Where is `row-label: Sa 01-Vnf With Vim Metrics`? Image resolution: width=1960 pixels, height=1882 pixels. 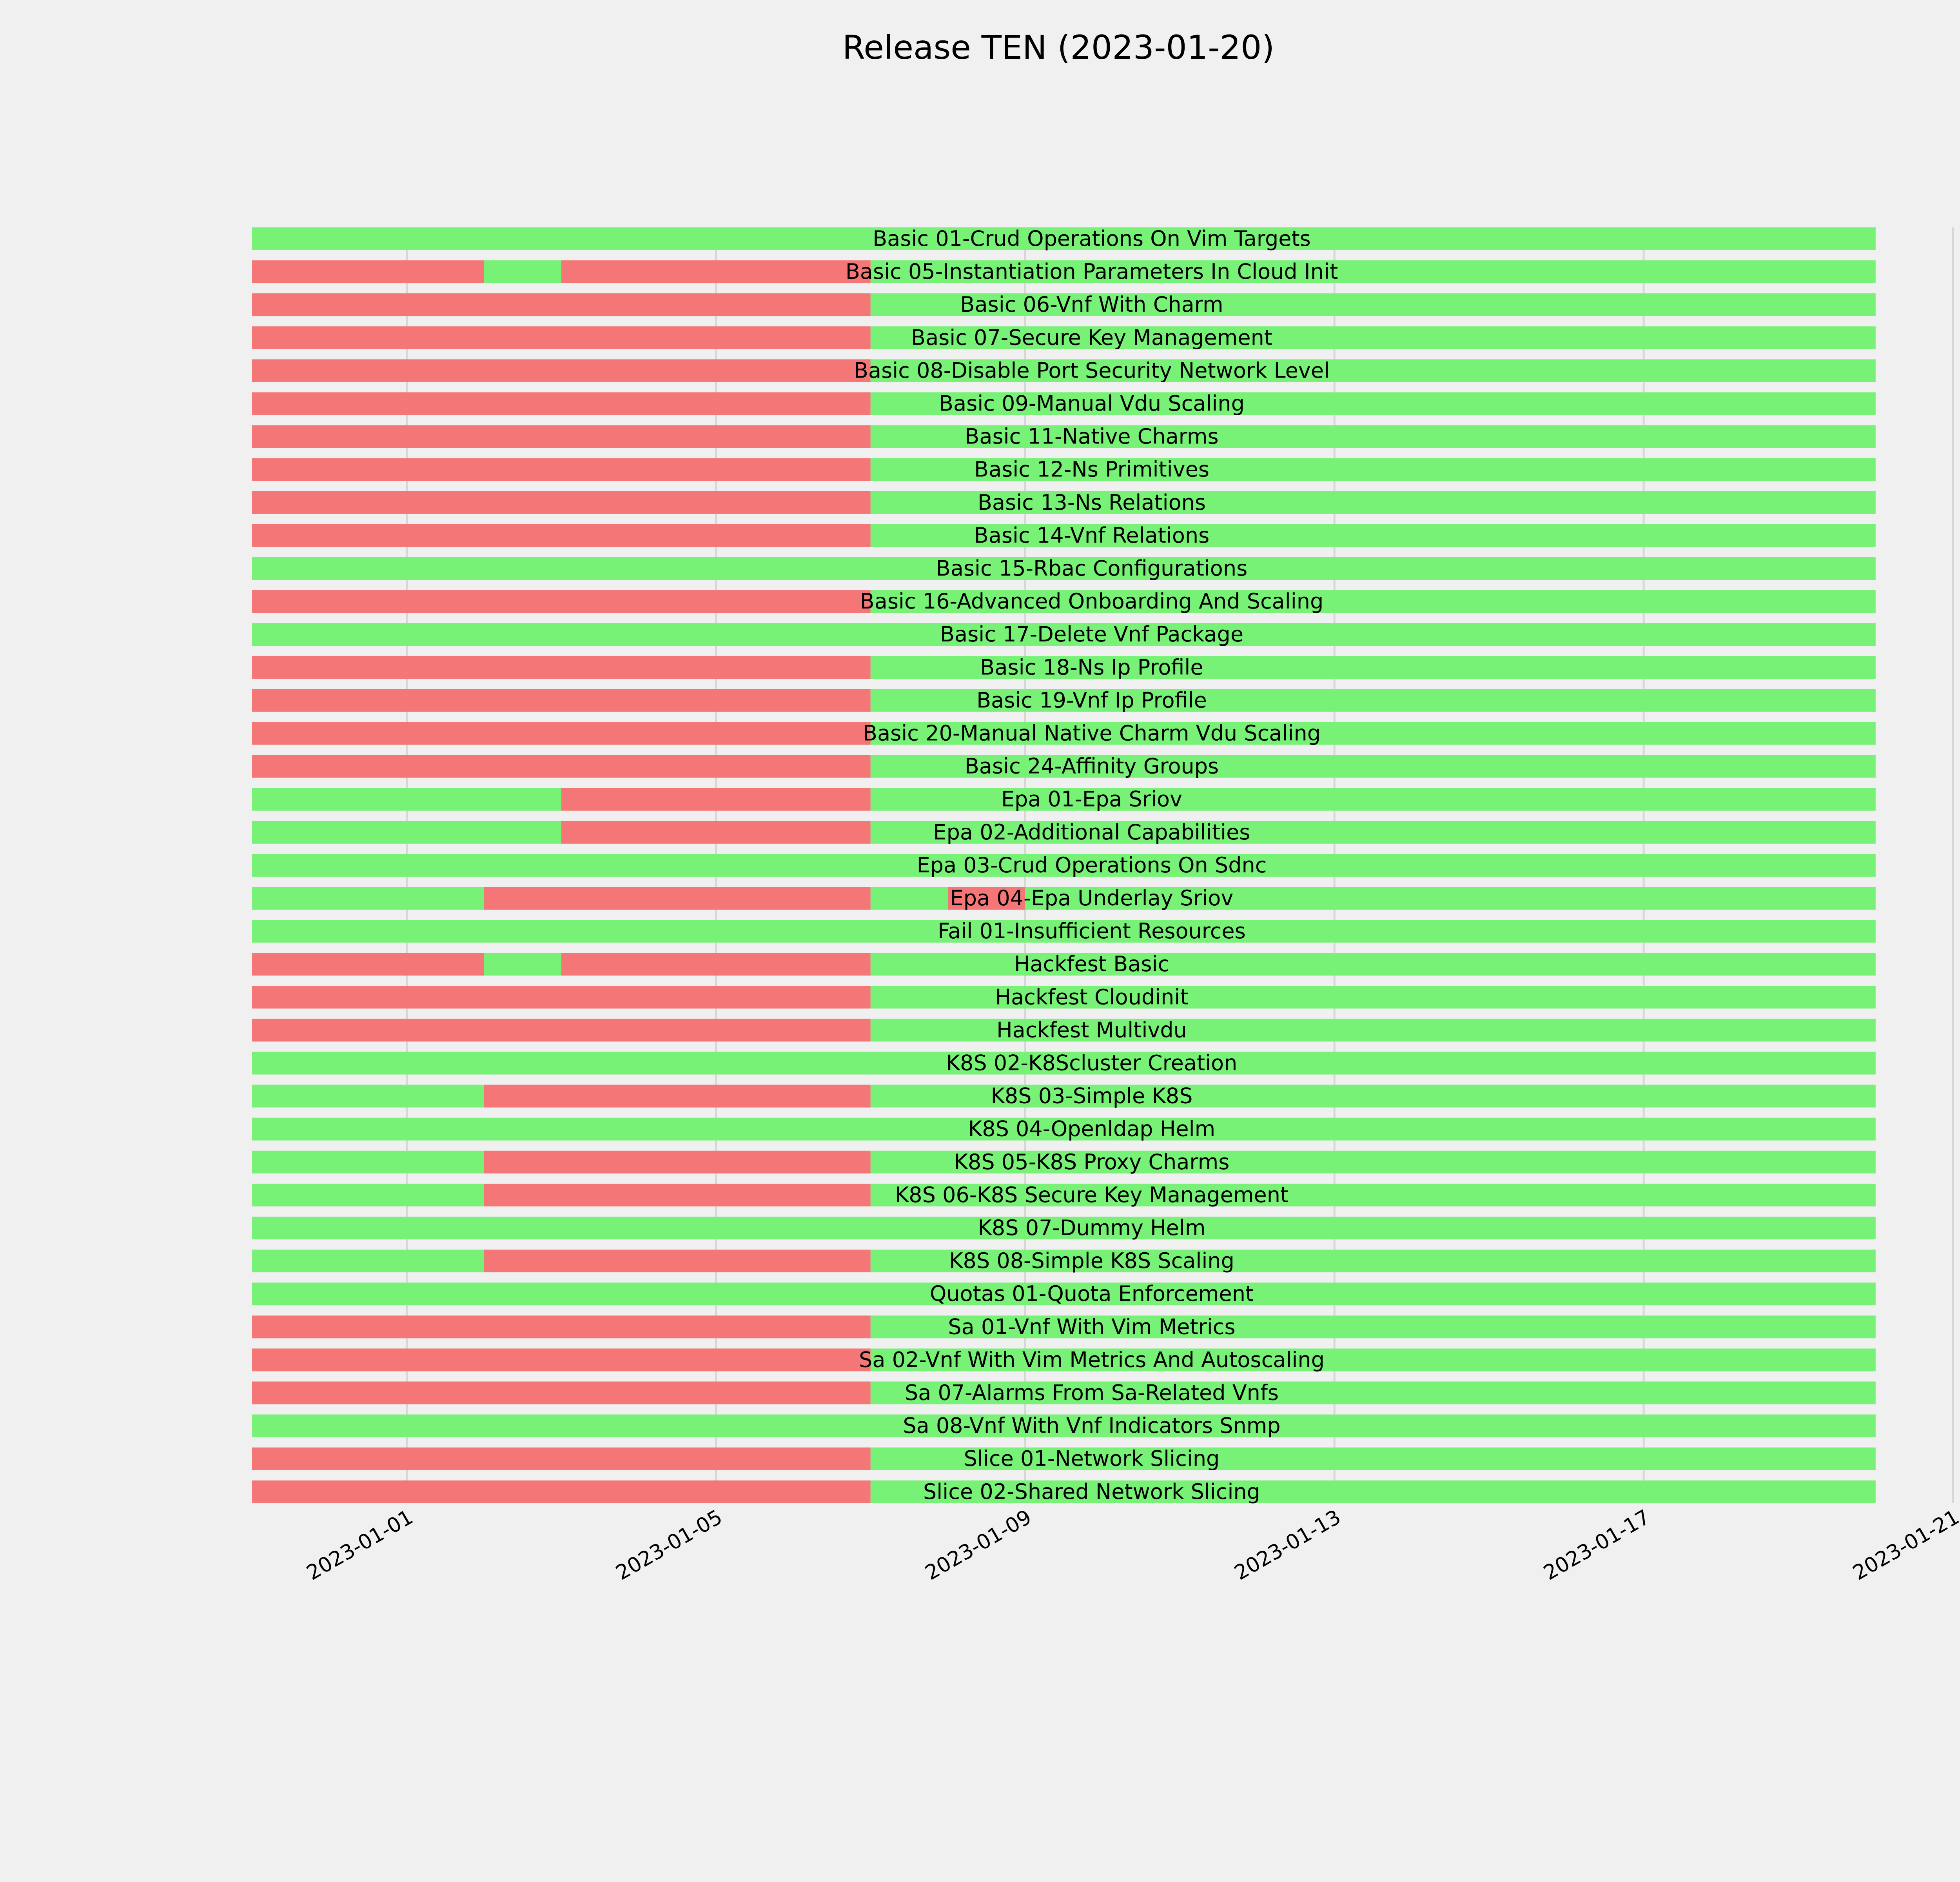
row-label: Sa 01-Vnf With Vim Metrics is located at coordinates (1091, 1326).